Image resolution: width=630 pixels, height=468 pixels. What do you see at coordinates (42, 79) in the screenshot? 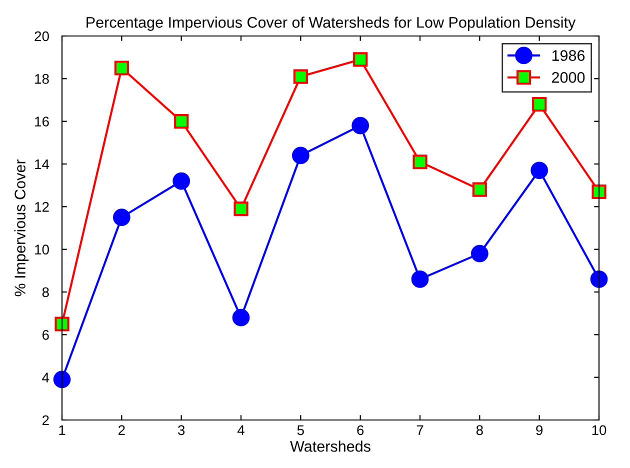
I see `y-tick-label: 18` at bounding box center [42, 79].